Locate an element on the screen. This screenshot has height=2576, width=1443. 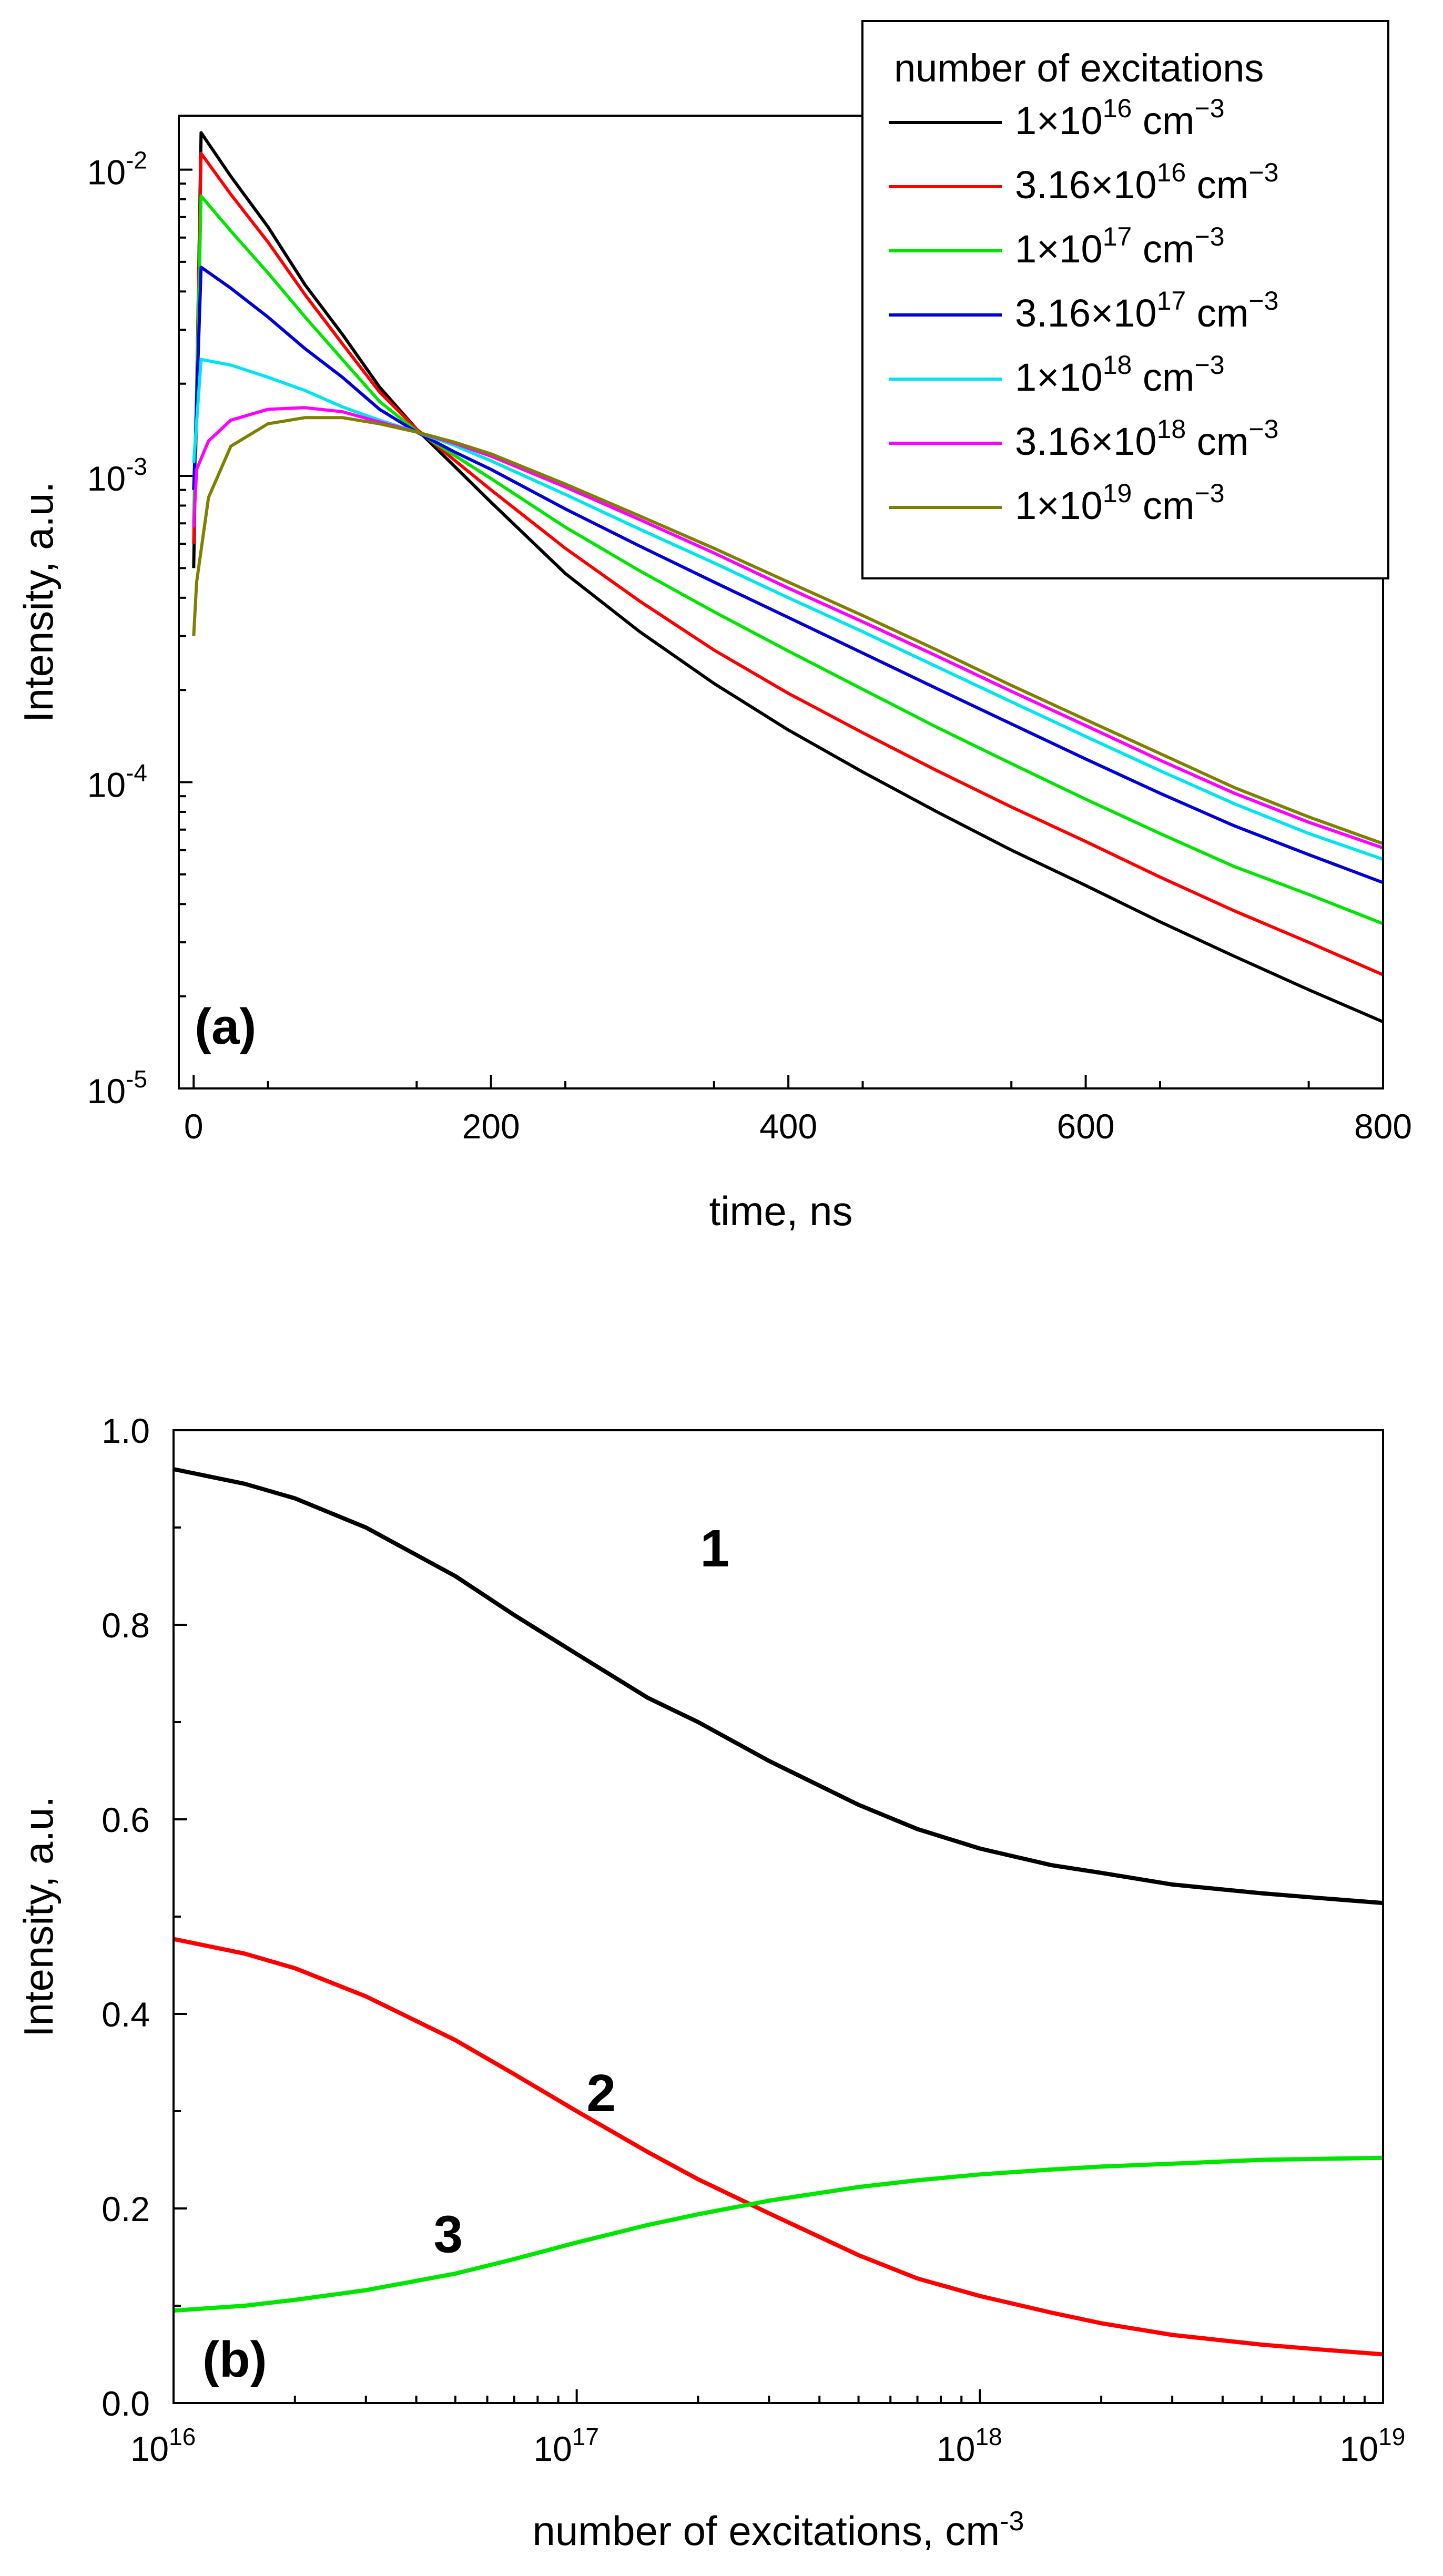
legend-entry-unit-exp-5: −3 is located at coordinates (1263, 429).